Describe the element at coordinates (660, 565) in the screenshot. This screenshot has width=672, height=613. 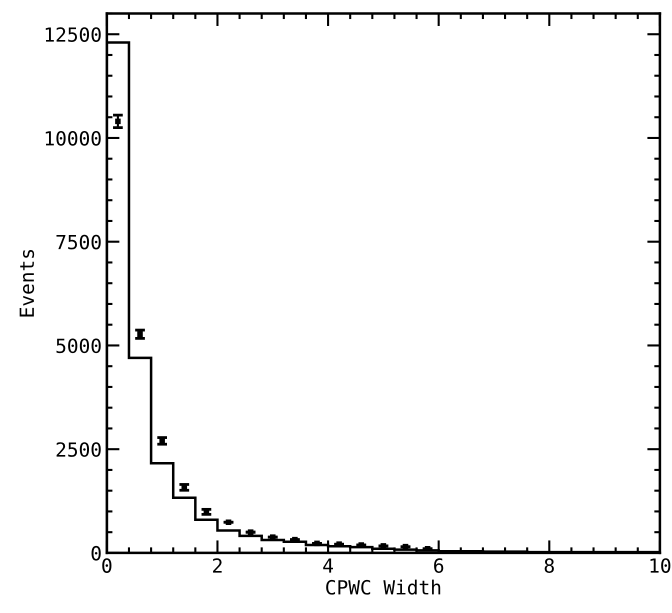
I see `x-tick-label: 10` at that location.